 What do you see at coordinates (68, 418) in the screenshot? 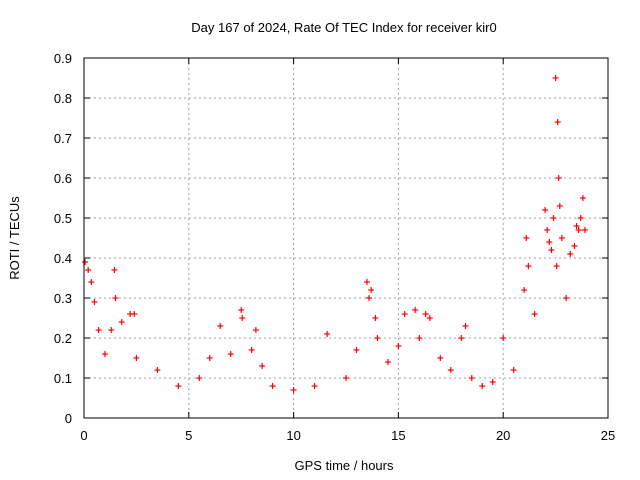
I see `y-tick-label-0: 0` at bounding box center [68, 418].